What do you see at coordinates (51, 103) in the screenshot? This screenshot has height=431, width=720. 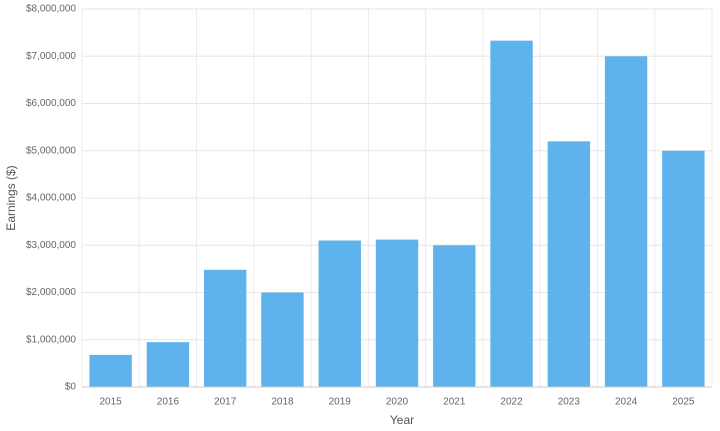 I see `y-tick-label: $6,000,000` at bounding box center [51, 103].